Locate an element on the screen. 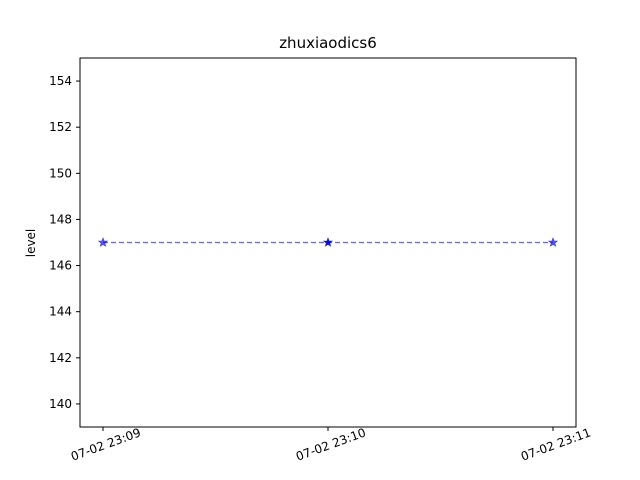 The width and height of the screenshot is (640, 480). y-tick-label: 150 is located at coordinates (60, 173).